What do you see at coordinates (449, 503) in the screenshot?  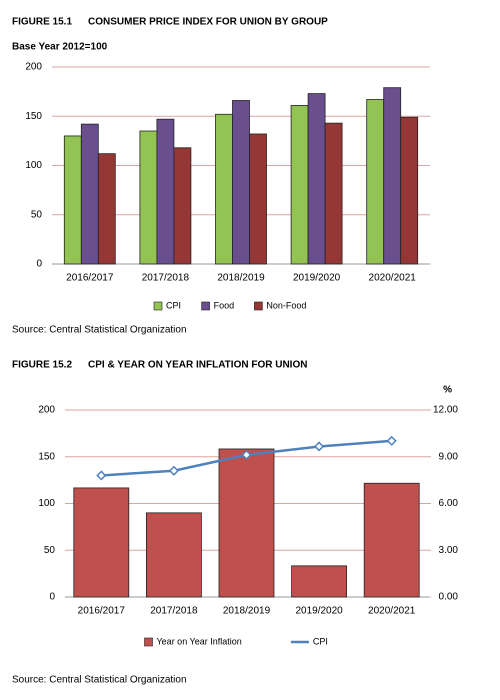 I see `y2-tick-label: 6.00` at bounding box center [449, 503].